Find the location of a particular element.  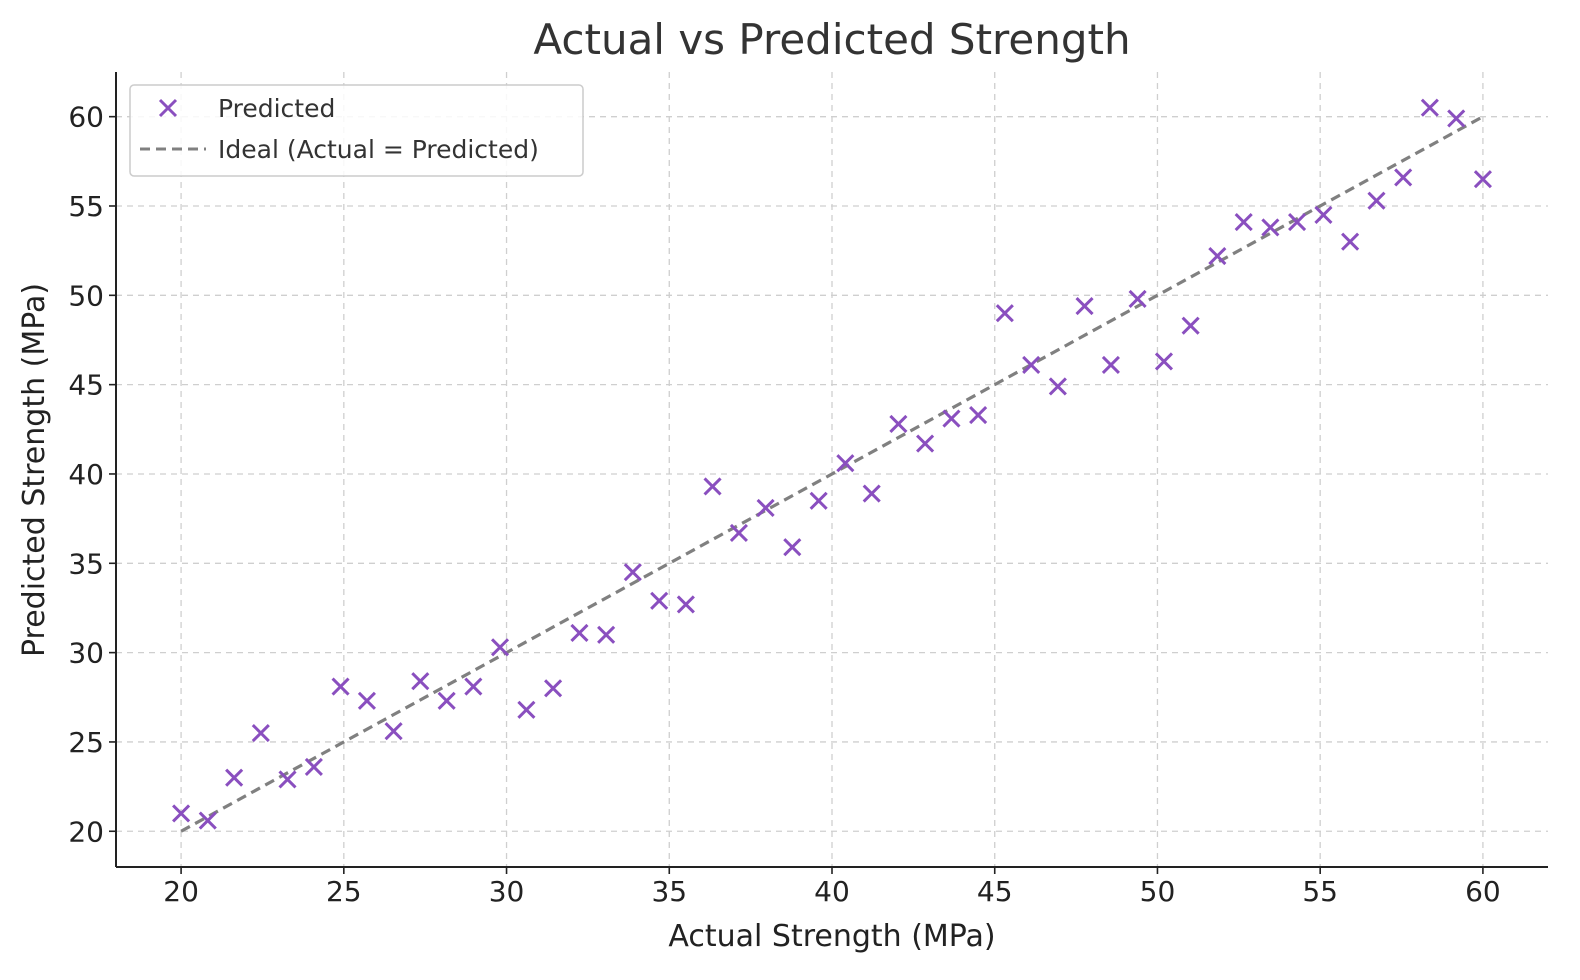

legend-box is located at coordinates (356, 130).